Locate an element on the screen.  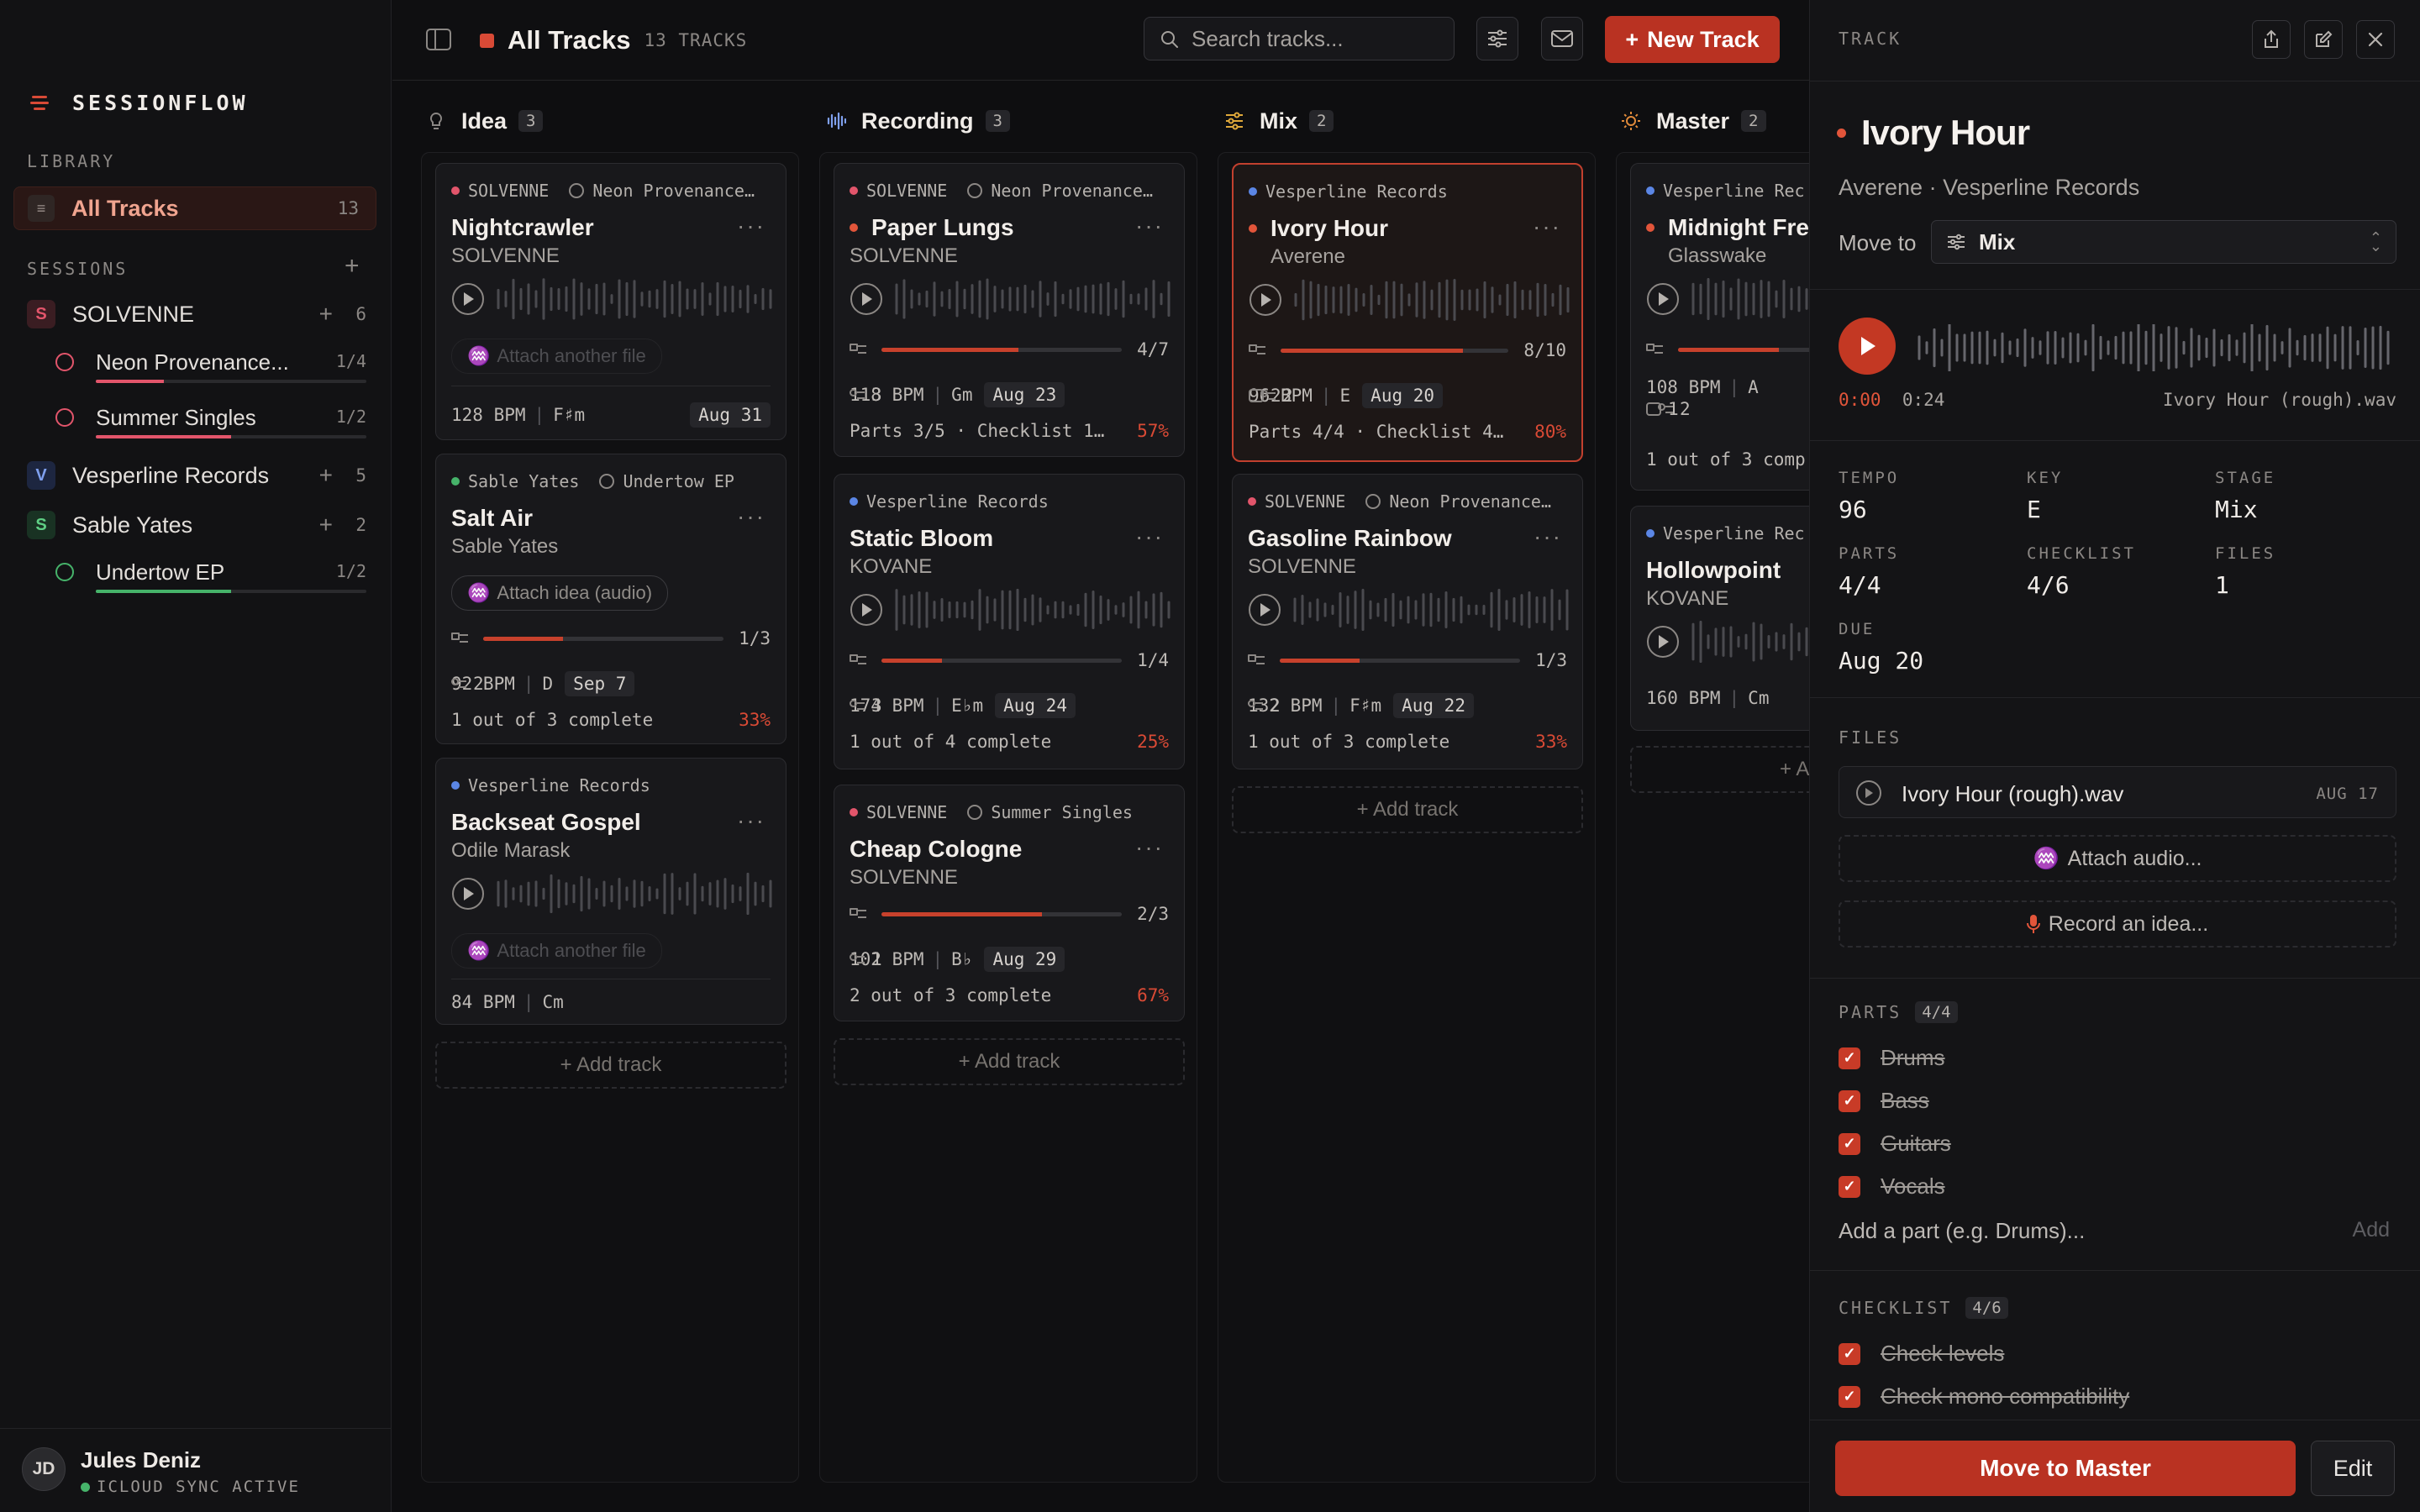
edit-button: Edit is located at coordinates (2353, 1468).